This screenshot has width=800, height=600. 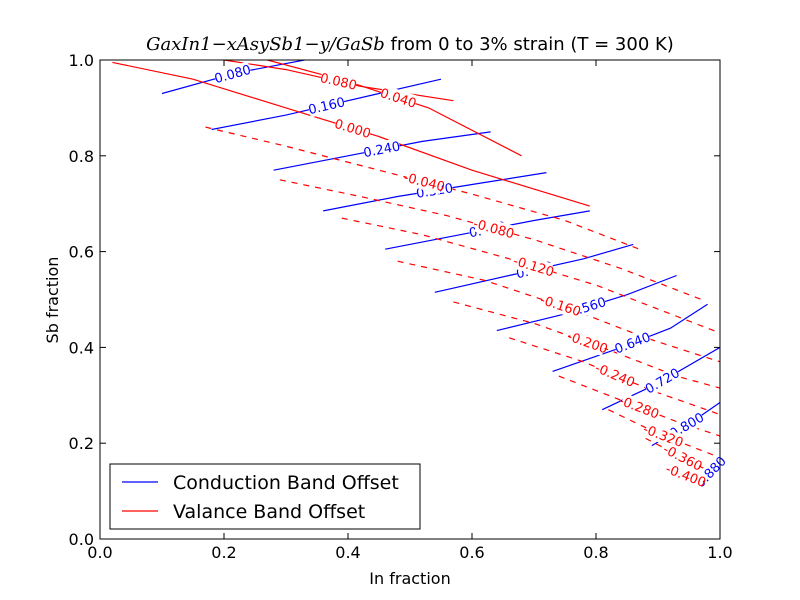 I want to click on y-tick-label: 0.6, so click(x=81, y=252).